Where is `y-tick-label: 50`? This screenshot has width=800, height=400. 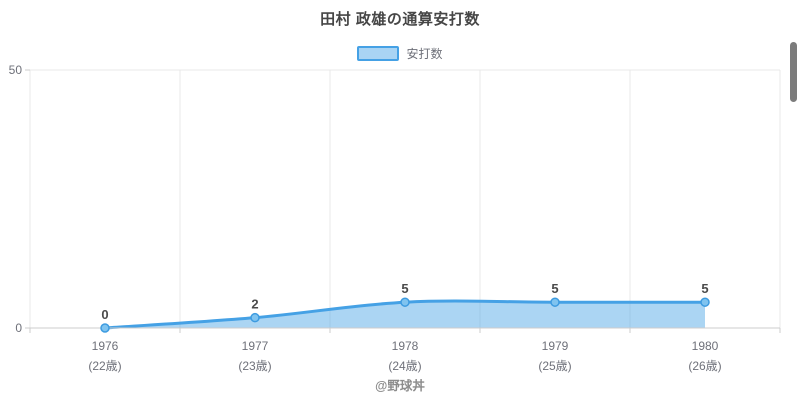 y-tick-label: 50 is located at coordinates (16, 70).